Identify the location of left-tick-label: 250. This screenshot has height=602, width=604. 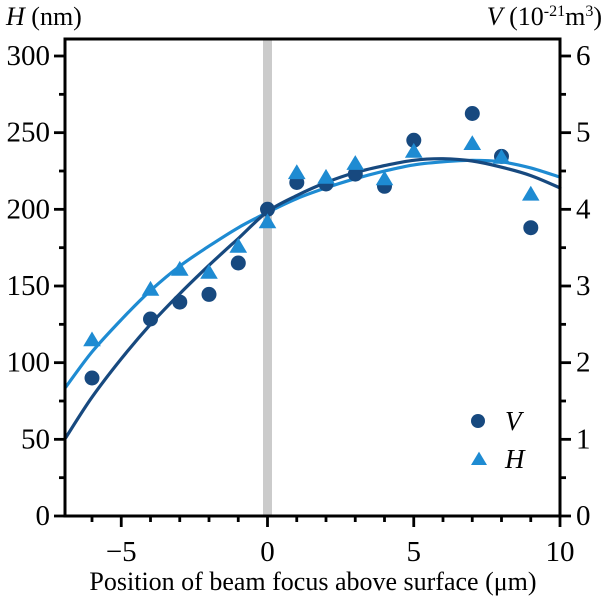
(29, 133).